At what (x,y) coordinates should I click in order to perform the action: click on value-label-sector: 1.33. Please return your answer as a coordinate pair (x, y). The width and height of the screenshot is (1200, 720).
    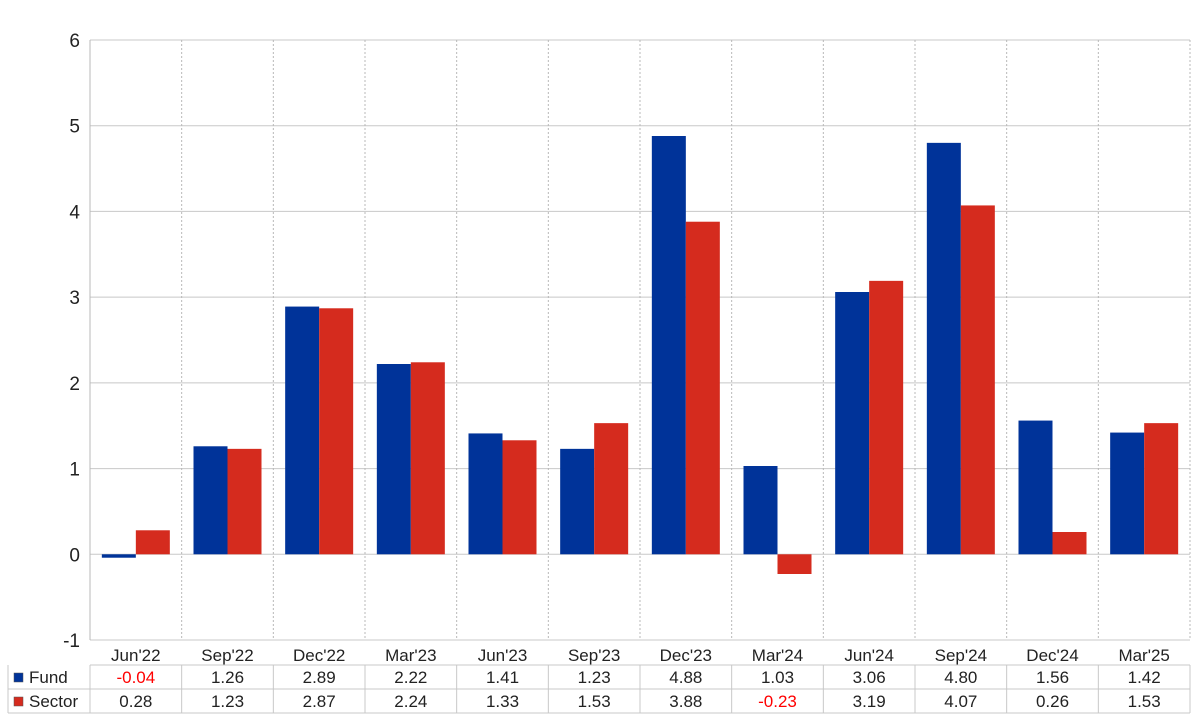
    Looking at the image, I should click on (502, 701).